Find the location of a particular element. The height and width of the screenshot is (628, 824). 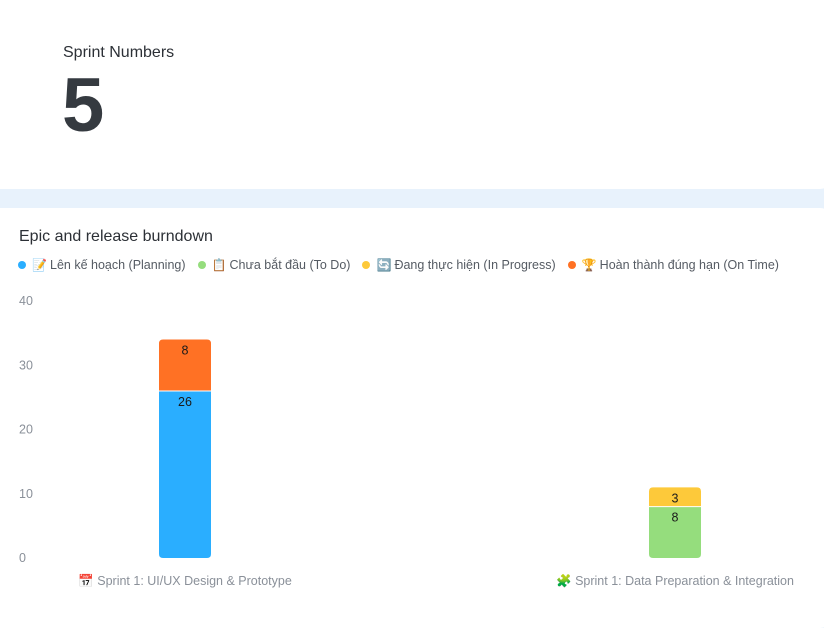

legend-label: Hoàn thành đúng hạn (On Time) is located at coordinates (689, 265).